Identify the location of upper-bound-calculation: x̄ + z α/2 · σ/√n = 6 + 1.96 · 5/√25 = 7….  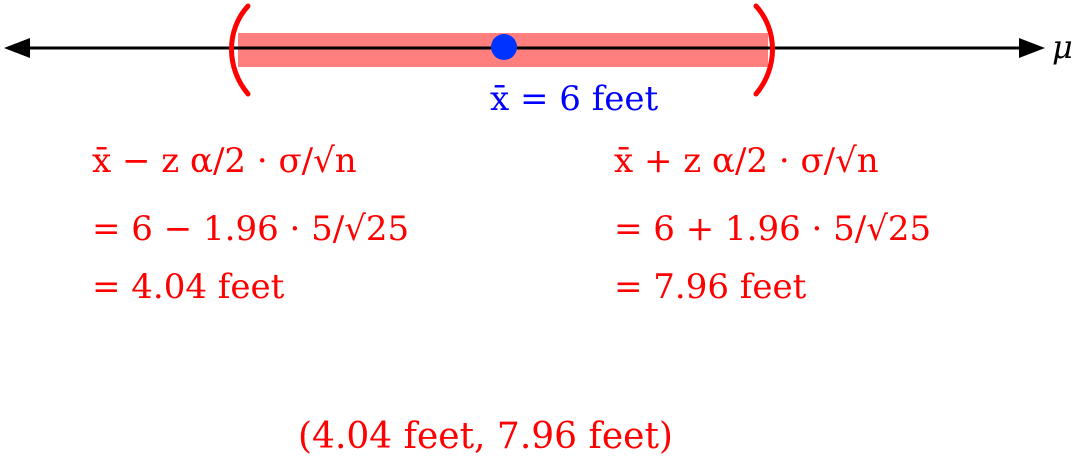
(772, 224).